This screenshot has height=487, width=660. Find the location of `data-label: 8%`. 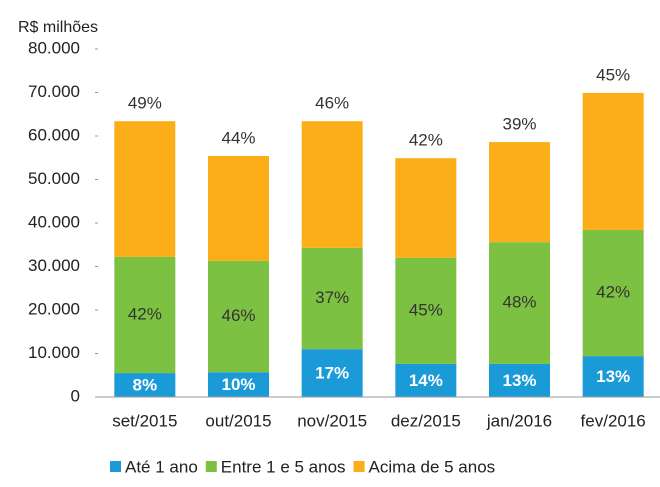

data-label: 8% is located at coordinates (145, 385).